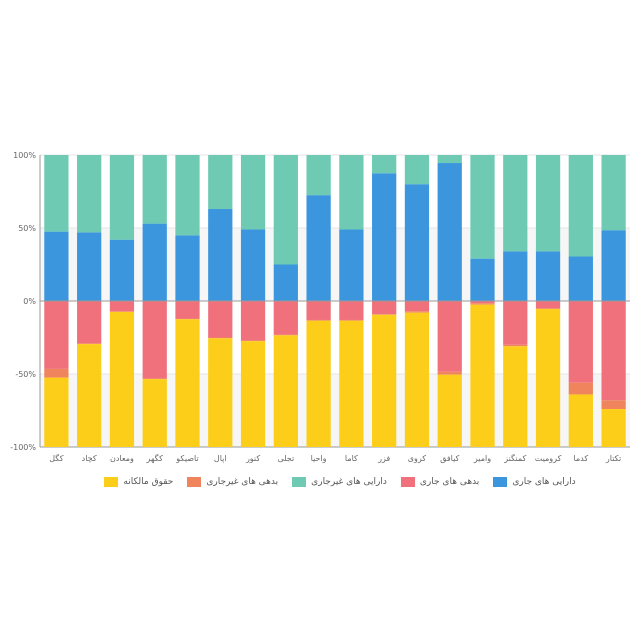  I want to click on x-tick-label: کاما, so click(351, 458).